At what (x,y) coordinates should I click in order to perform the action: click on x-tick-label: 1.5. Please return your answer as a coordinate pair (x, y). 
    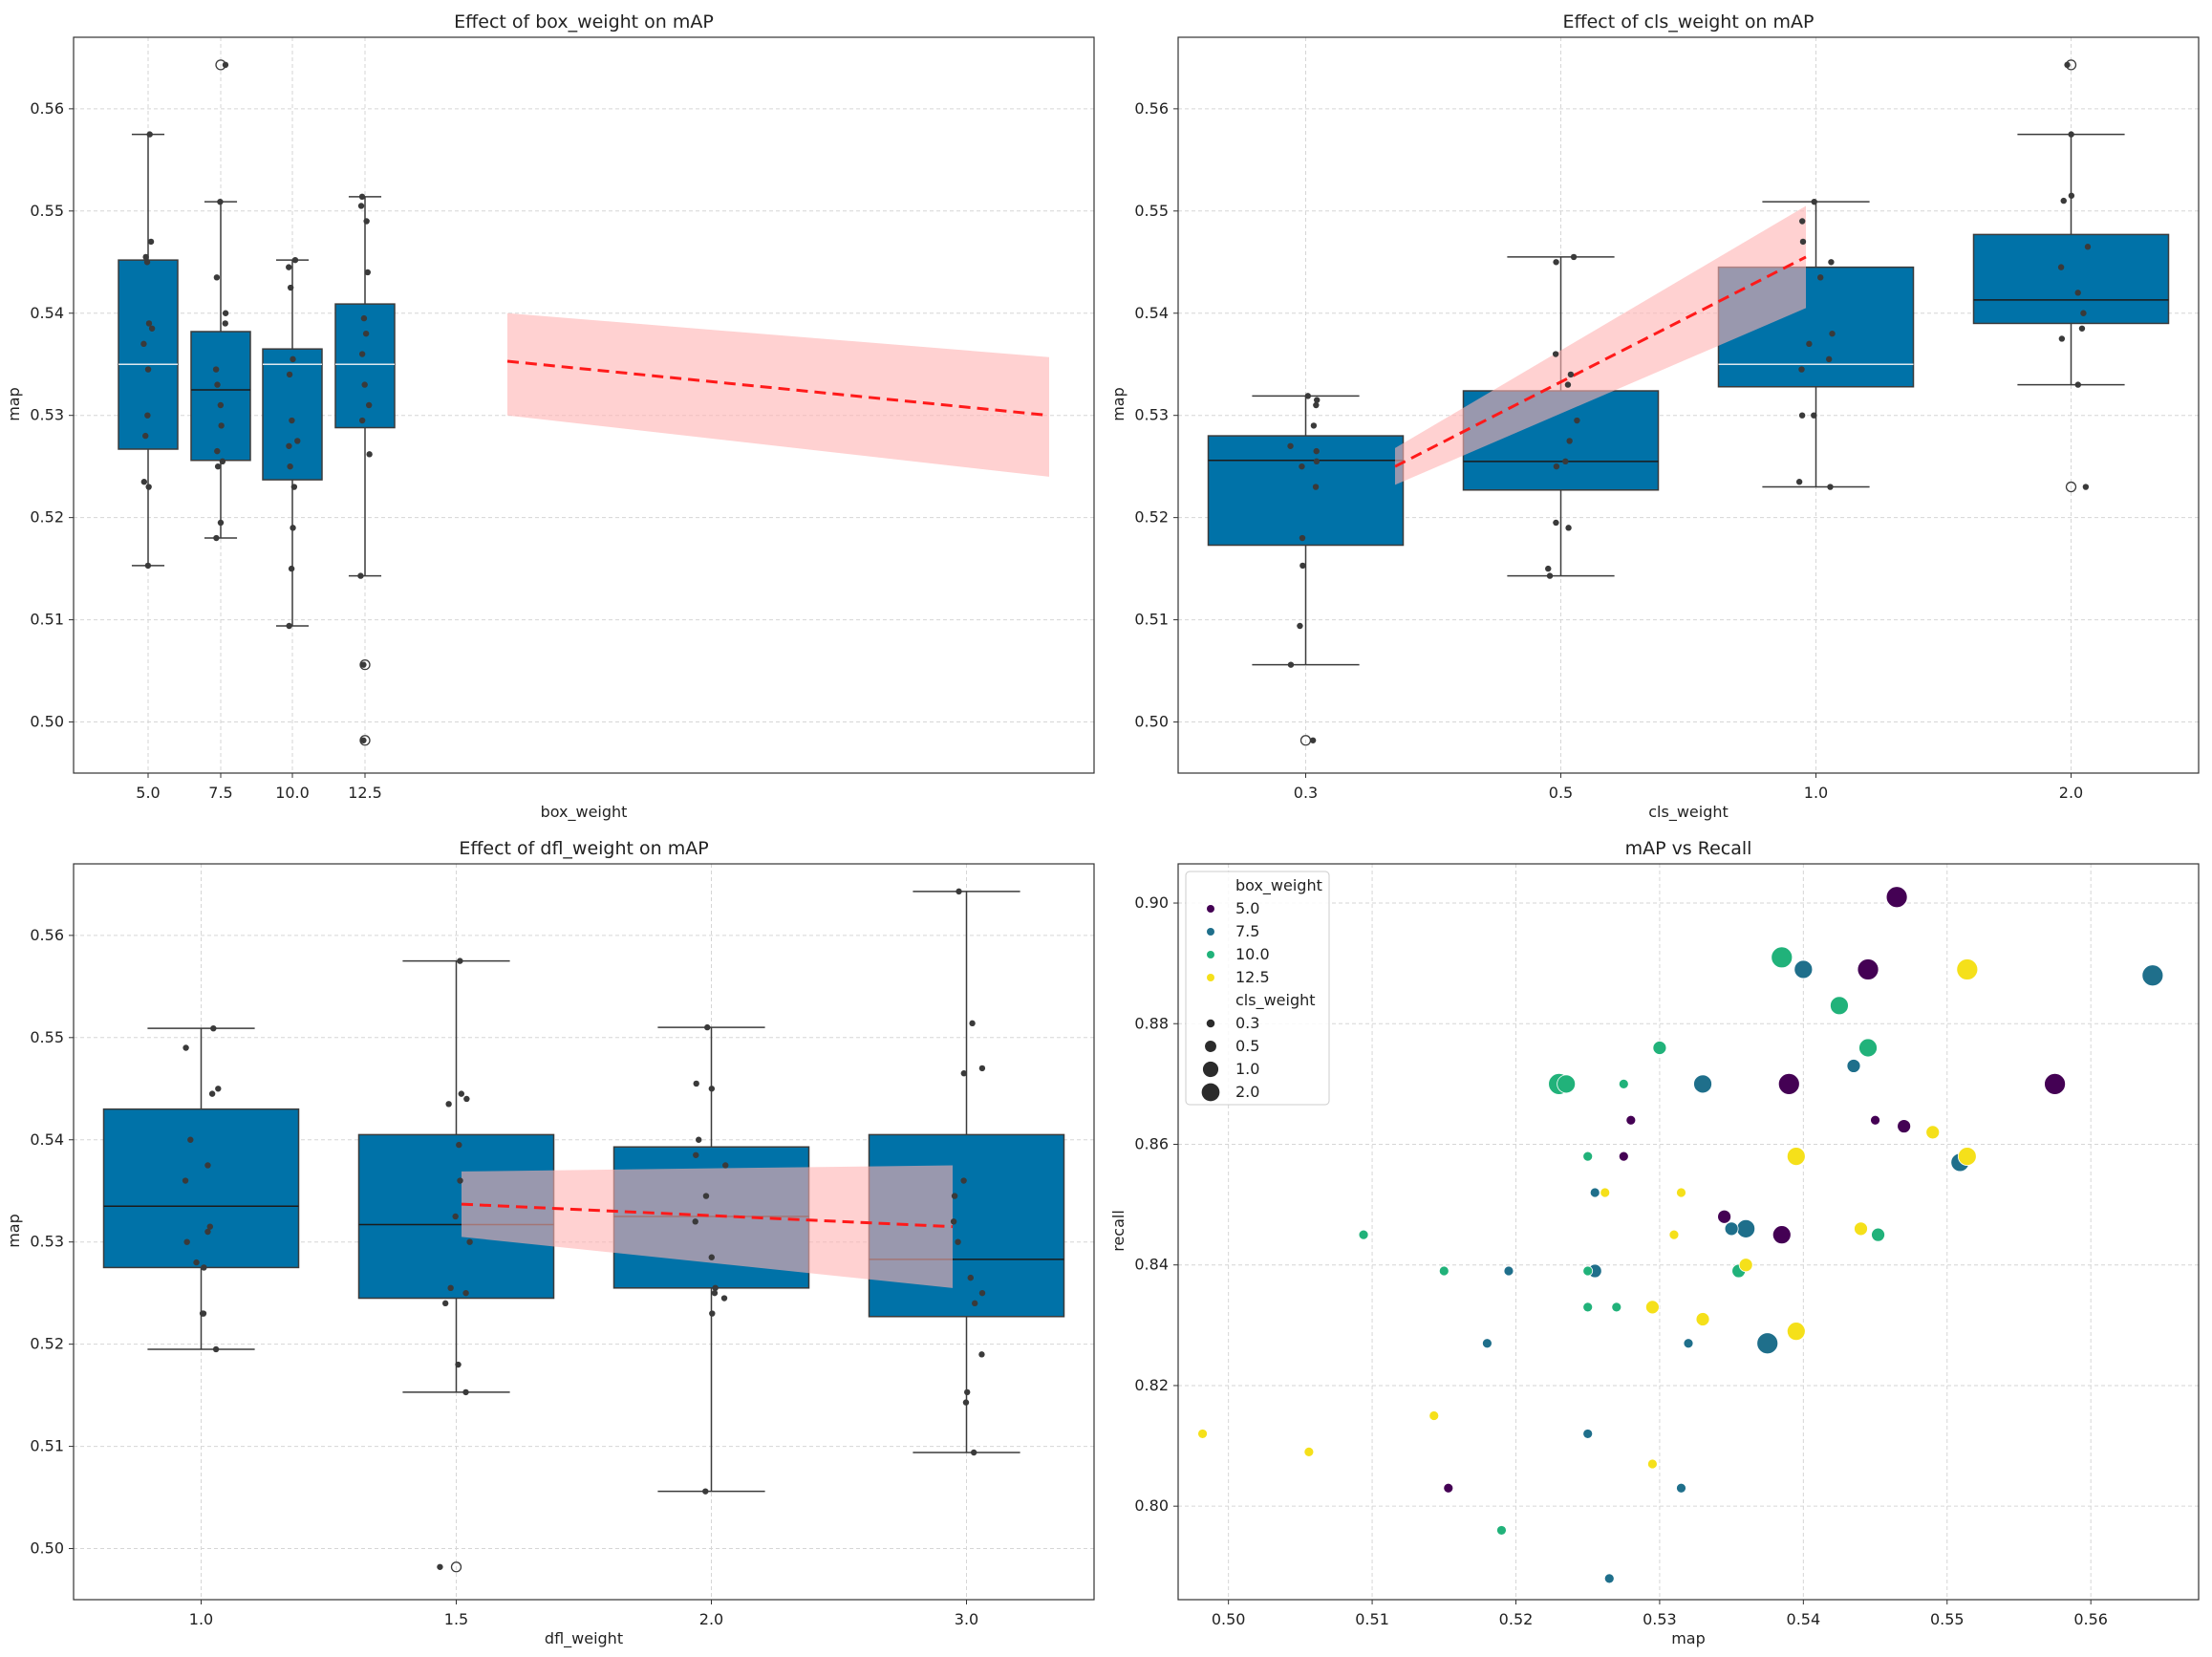
    Looking at the image, I should click on (456, 1619).